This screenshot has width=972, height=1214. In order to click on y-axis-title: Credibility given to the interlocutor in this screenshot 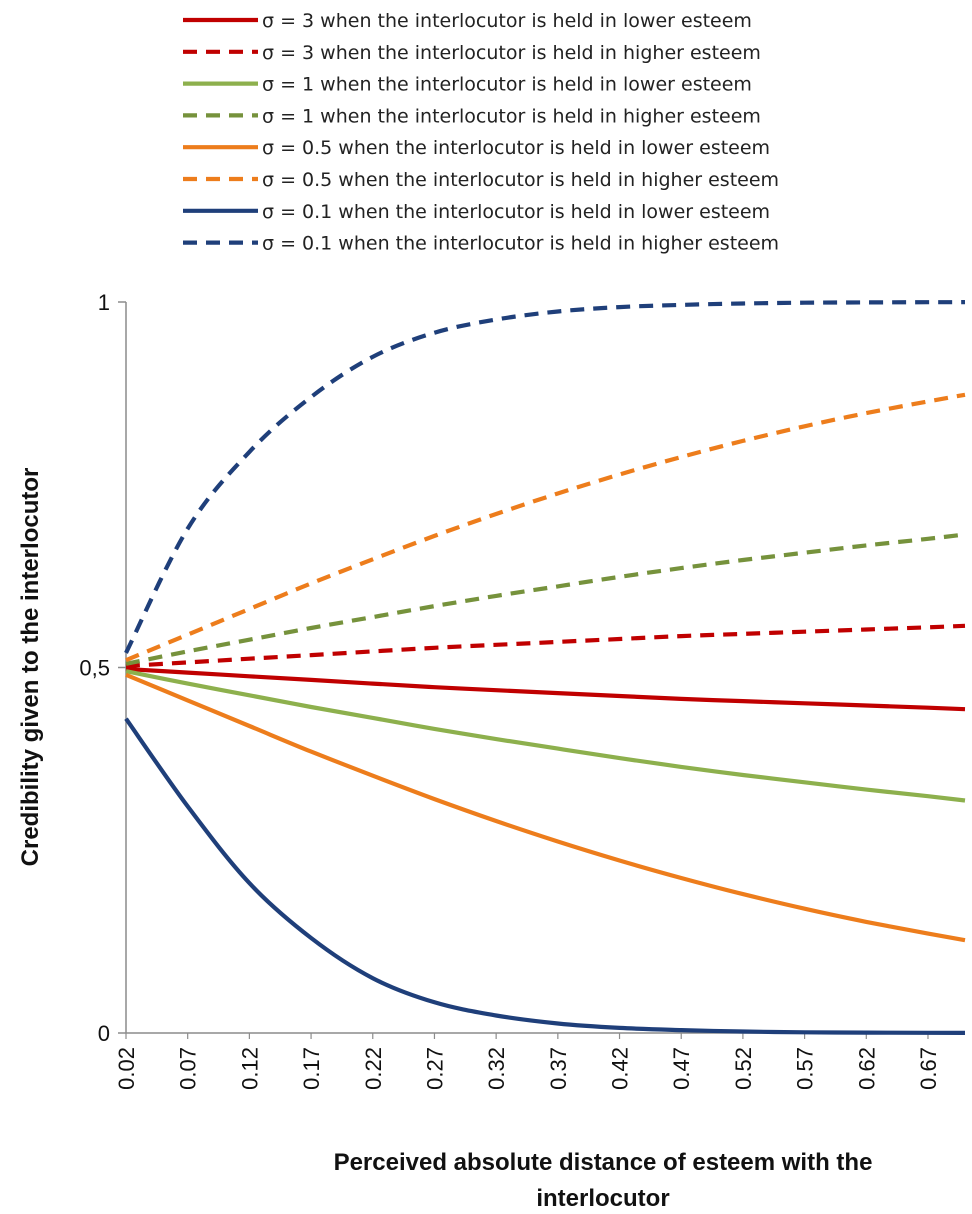, I will do `click(30, 667)`.